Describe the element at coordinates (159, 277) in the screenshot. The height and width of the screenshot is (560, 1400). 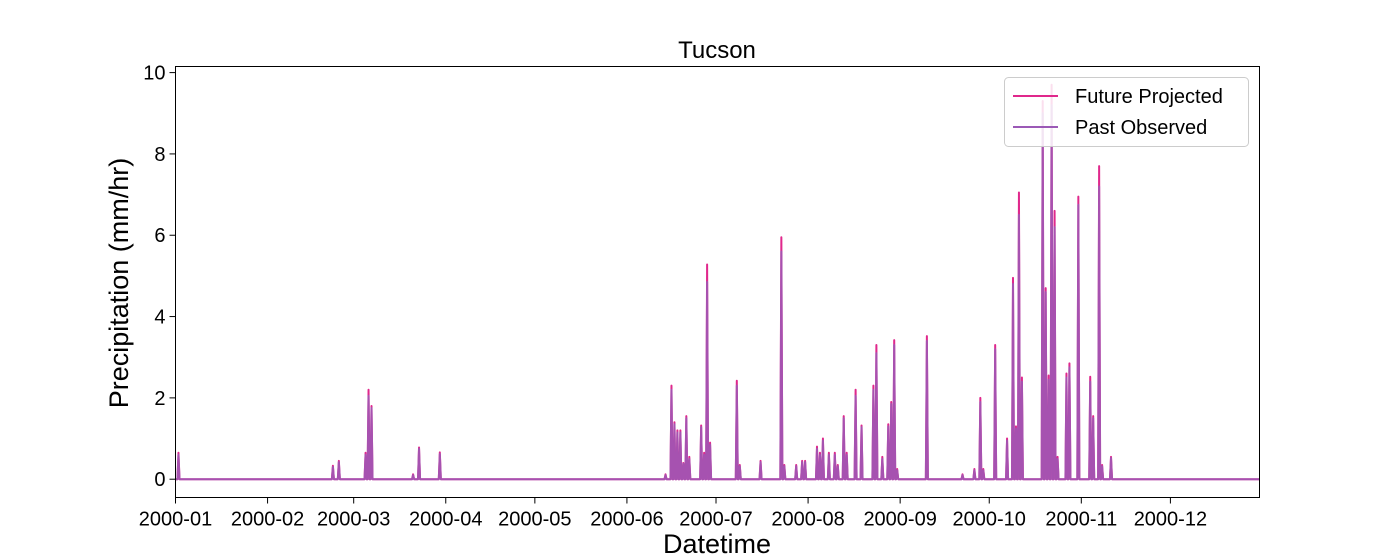
I see `y-axis-ticks: 0 2 4 6 8 10` at that location.